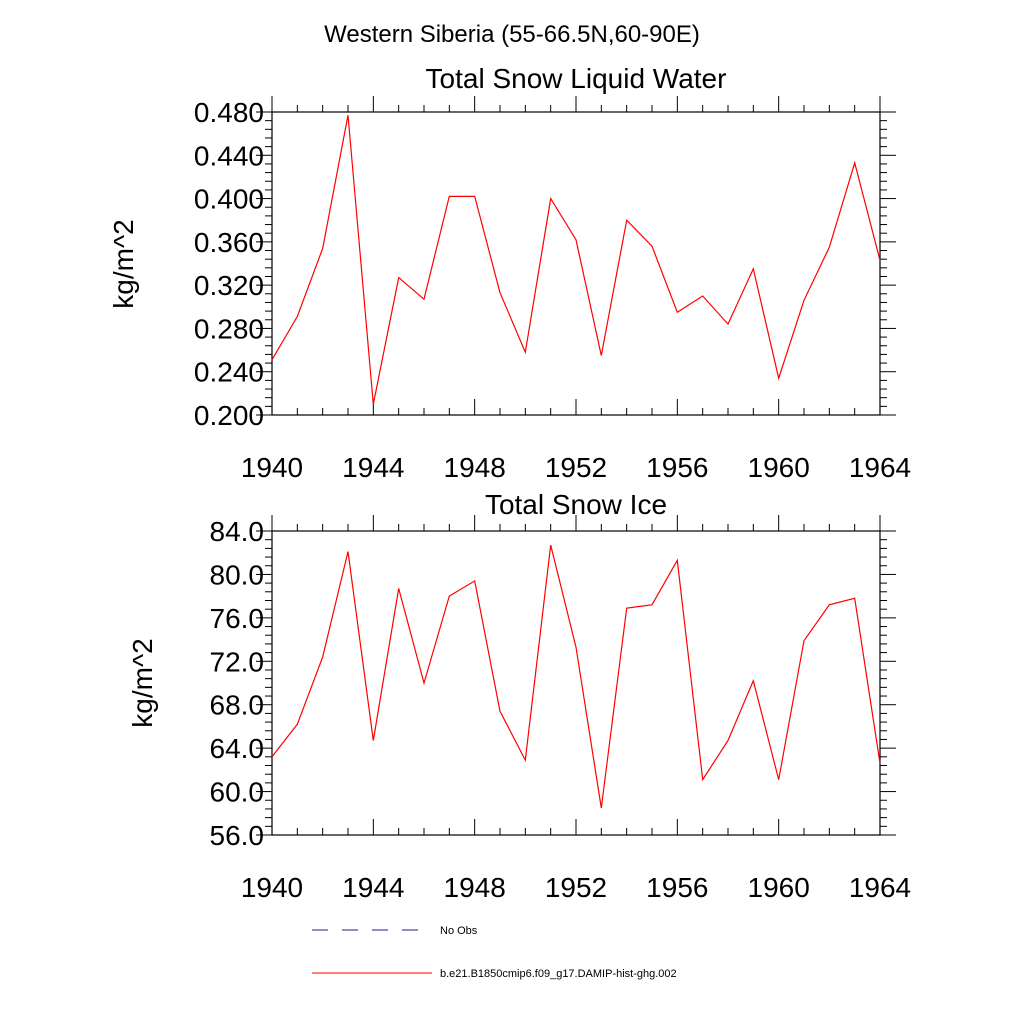 This screenshot has width=1024, height=1024. Describe the element at coordinates (576, 78) in the screenshot. I see `panel-title: Total Snow Liquid Water` at that location.